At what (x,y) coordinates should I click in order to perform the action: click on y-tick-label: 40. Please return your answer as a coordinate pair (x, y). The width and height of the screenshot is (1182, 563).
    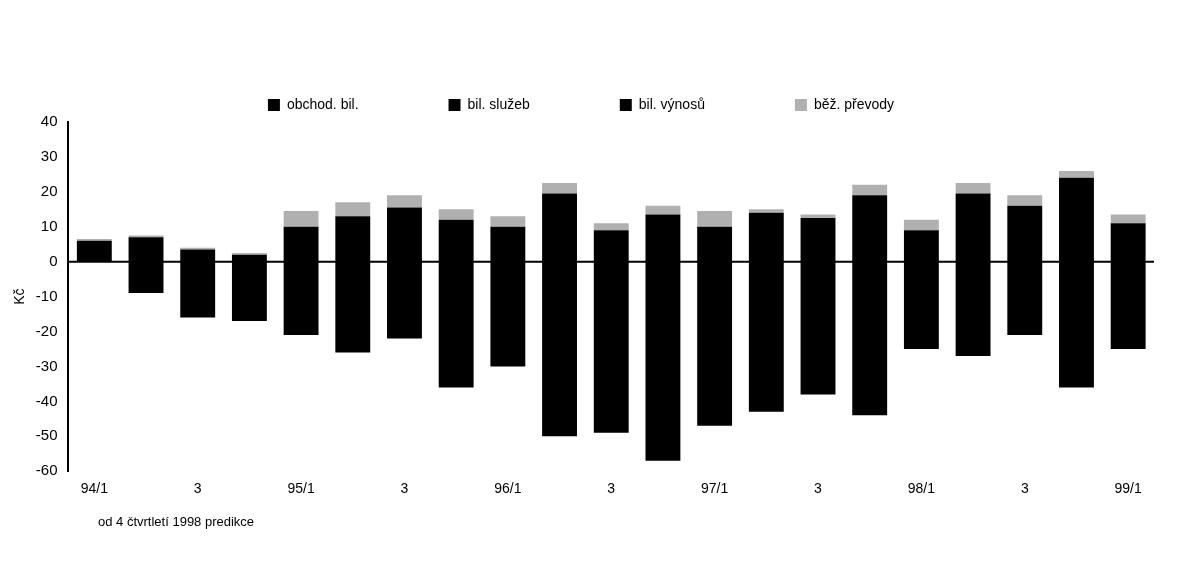
    Looking at the image, I should click on (49, 121).